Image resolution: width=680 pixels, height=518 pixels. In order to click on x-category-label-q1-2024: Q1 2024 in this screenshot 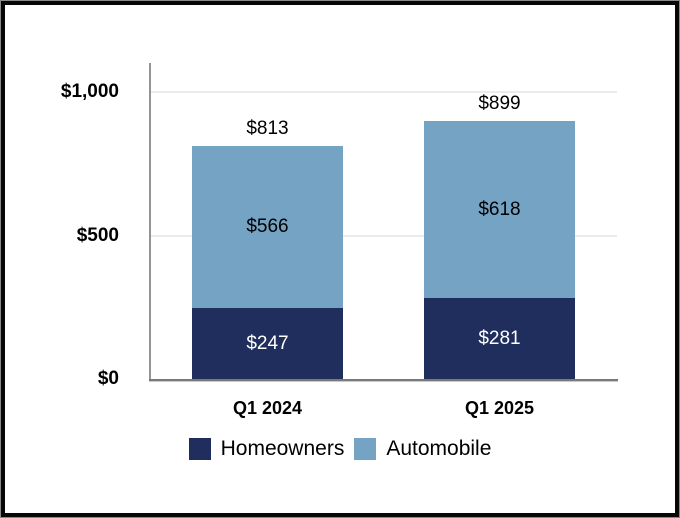, I will do `click(267, 408)`.